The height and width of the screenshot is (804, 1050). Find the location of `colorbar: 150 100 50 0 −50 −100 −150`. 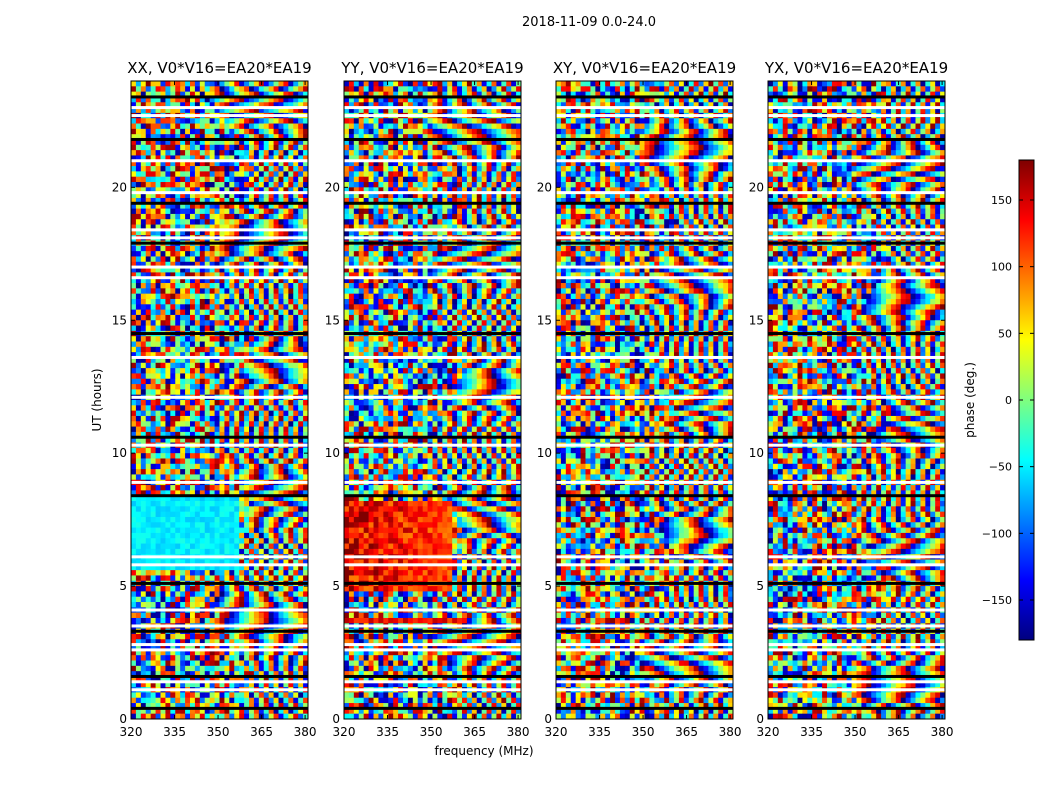

colorbar: 150 100 50 0 −50 −100 −150 is located at coordinates (1008, 400).